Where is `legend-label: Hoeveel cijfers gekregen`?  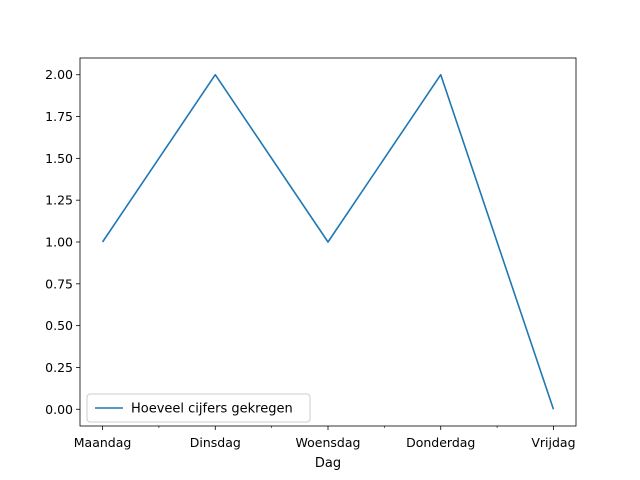
legend-label: Hoeveel cijfers gekregen is located at coordinates (212, 409).